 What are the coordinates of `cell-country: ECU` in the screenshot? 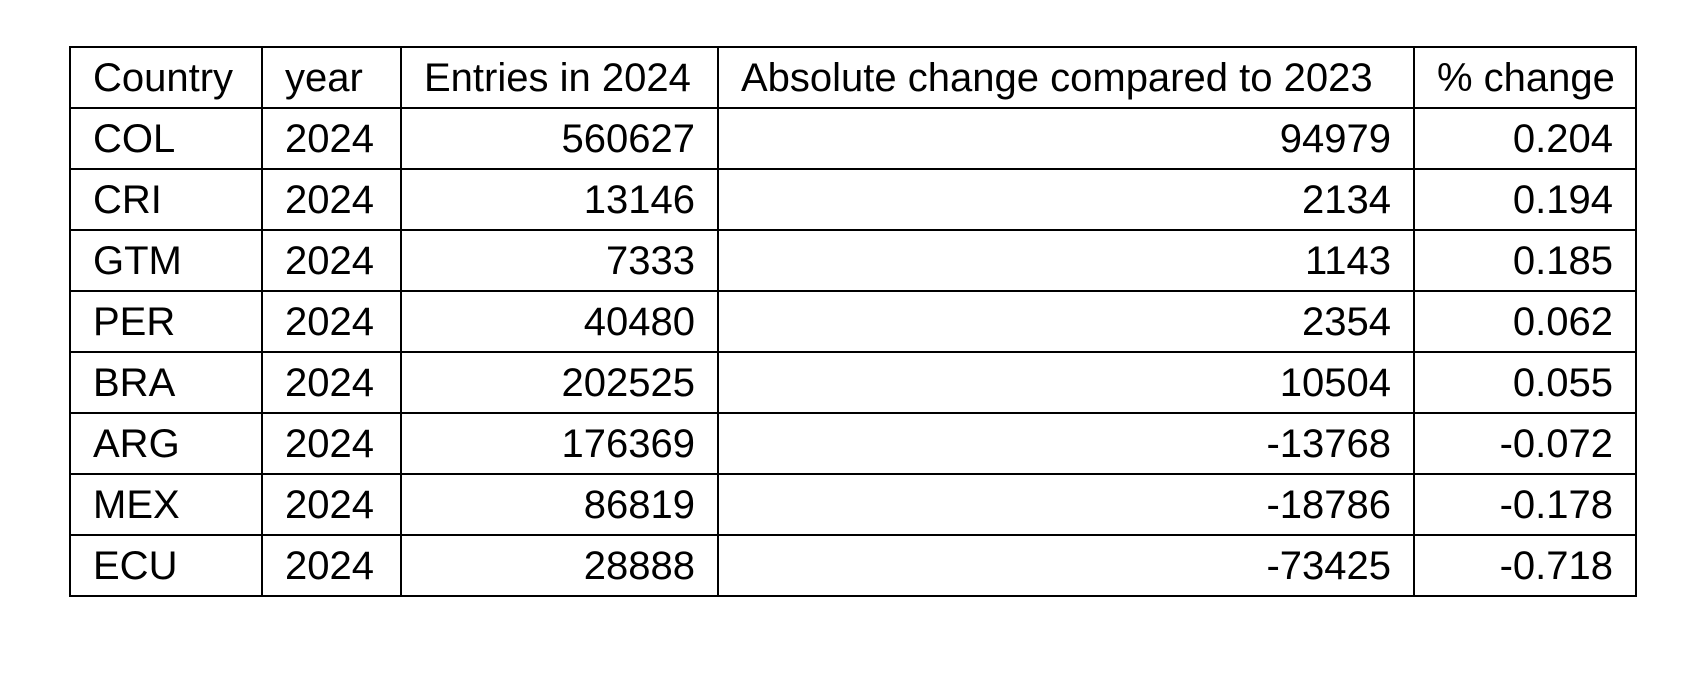 It's located at (166, 565).